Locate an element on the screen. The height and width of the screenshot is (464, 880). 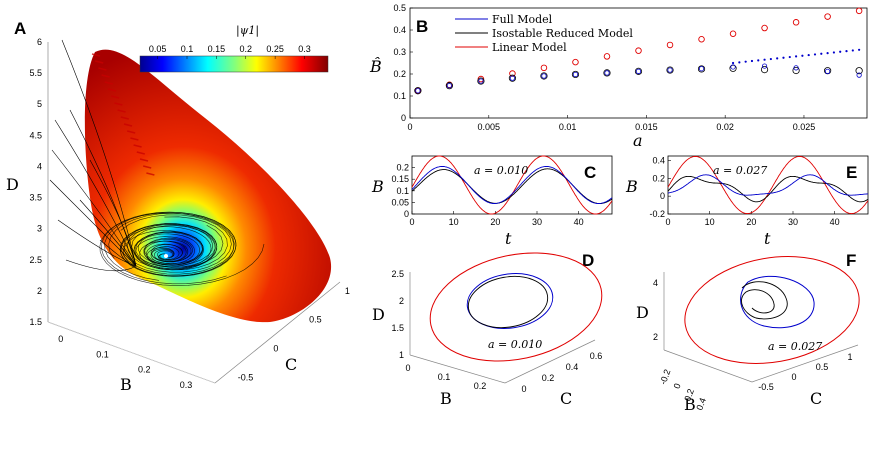
ts-x-tick-label: 20 is located at coordinates (751, 222).